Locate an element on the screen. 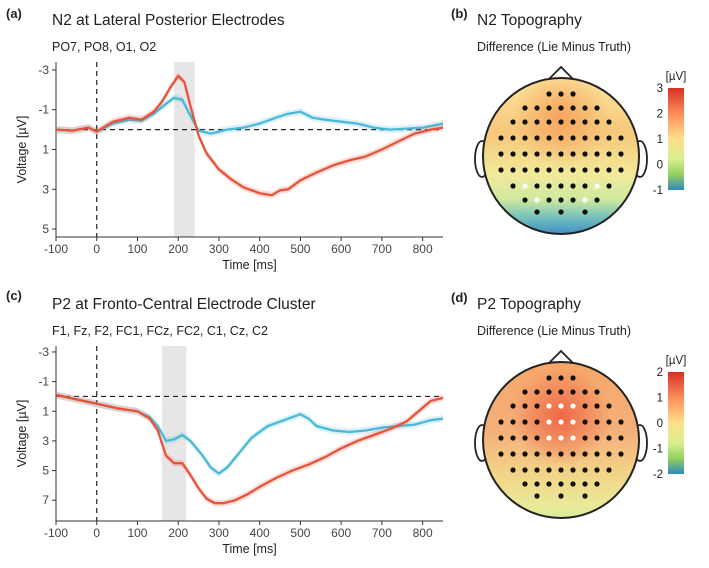 The image size is (709, 568). y-axis-title: Voltage [µV] is located at coordinates (22, 434).